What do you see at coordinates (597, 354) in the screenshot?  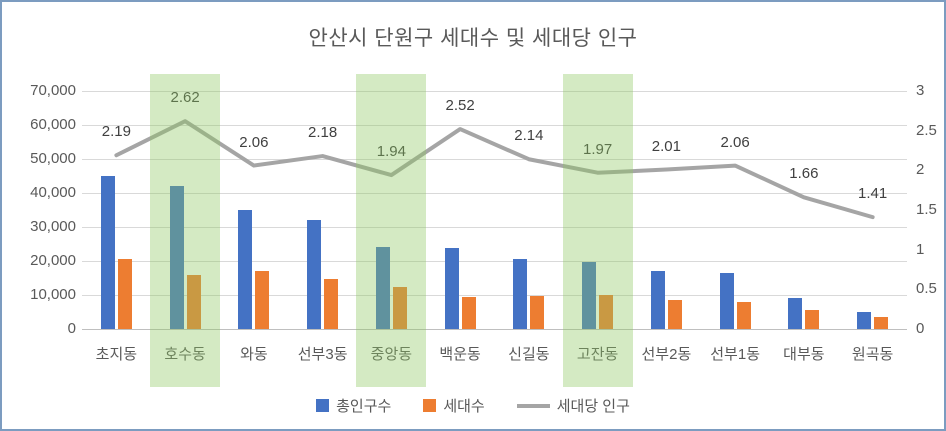 I see `x-axis-label-7: 고잔동` at bounding box center [597, 354].